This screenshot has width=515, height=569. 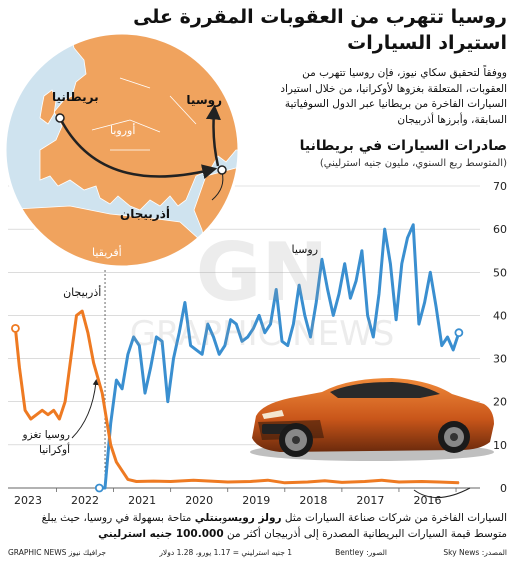 I want to click on series-0-marker-end, so click(x=459, y=333).